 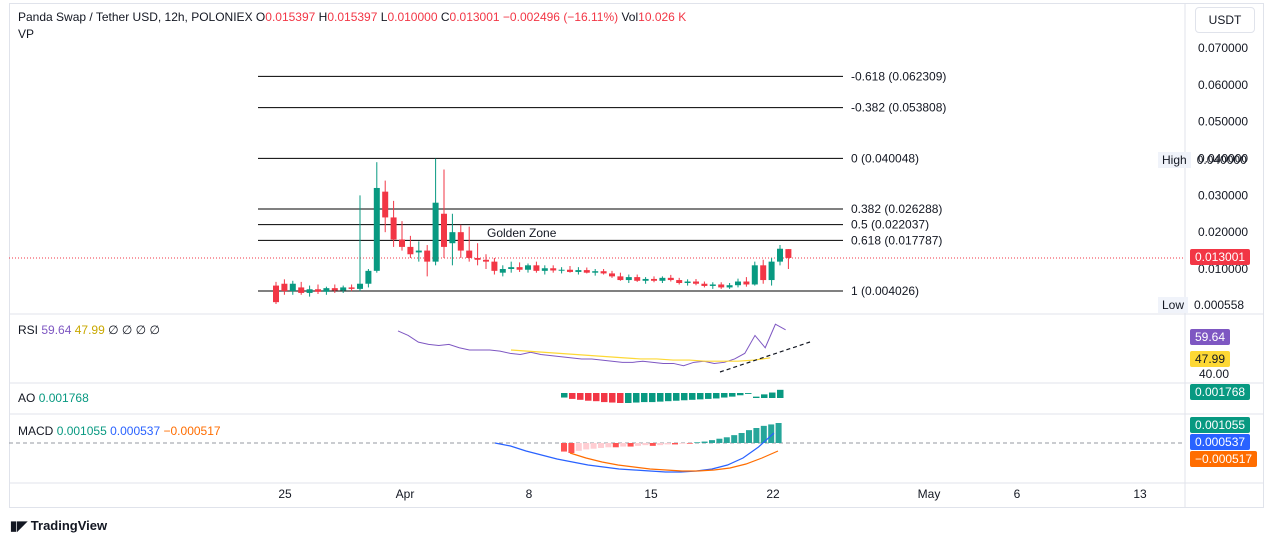 What do you see at coordinates (405, 494) in the screenshot?
I see `time-tick-label: Apr` at bounding box center [405, 494].